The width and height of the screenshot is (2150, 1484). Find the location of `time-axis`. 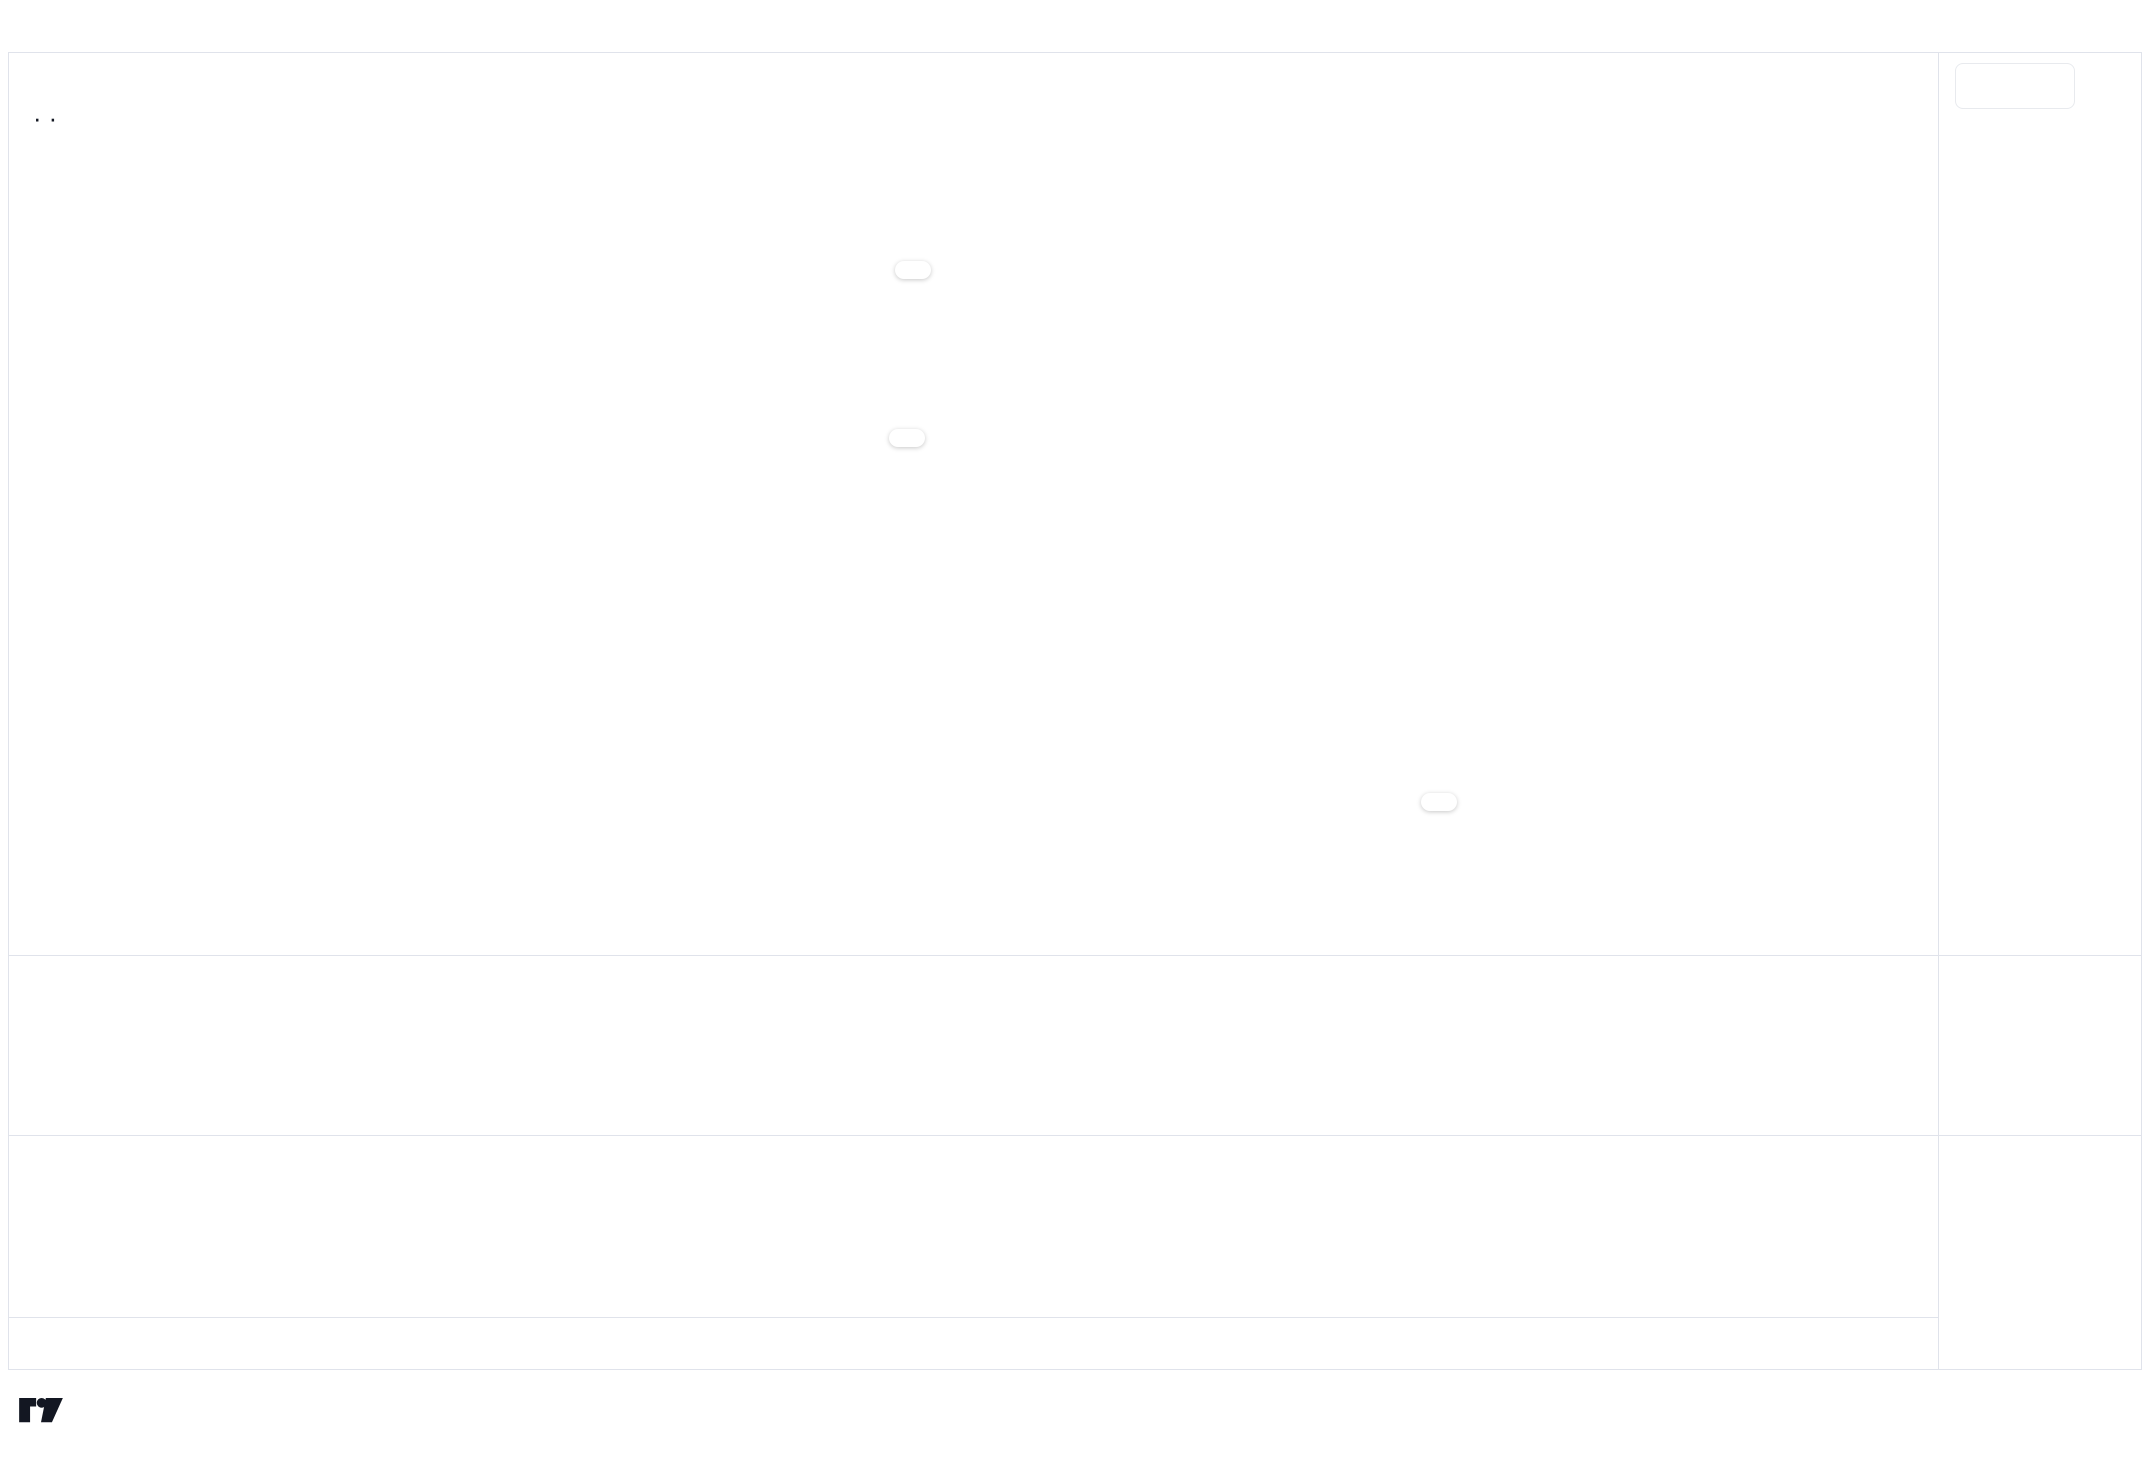

time-axis is located at coordinates (973, 1343).